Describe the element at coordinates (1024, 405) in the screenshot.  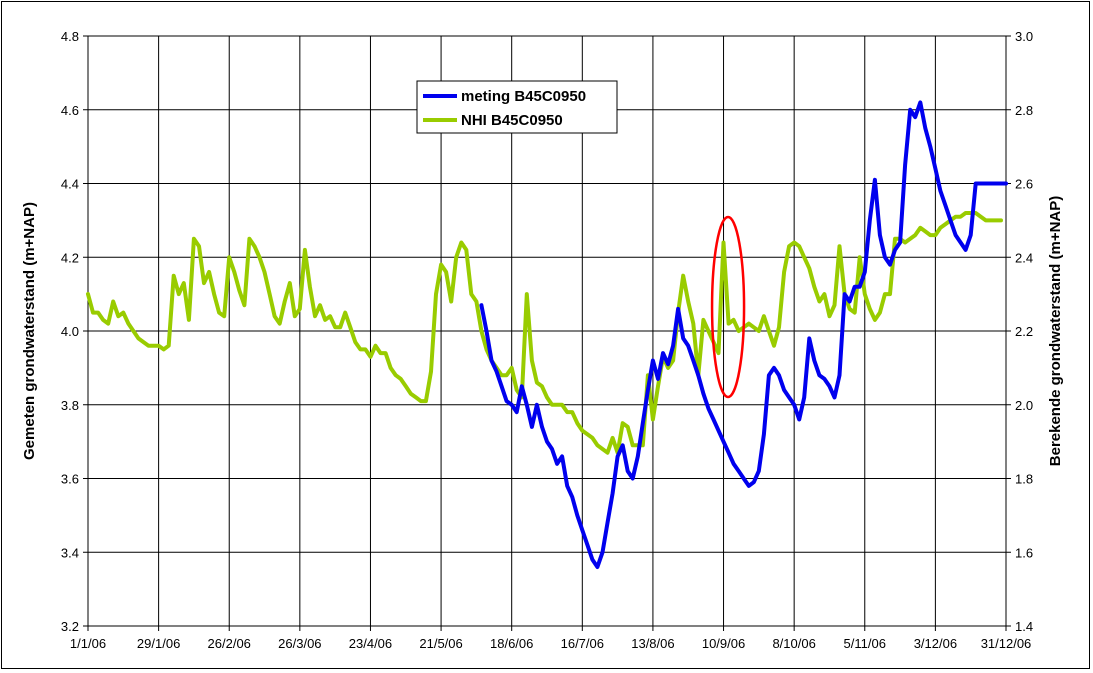
I see `y-right-tick-label: 2.0` at that location.